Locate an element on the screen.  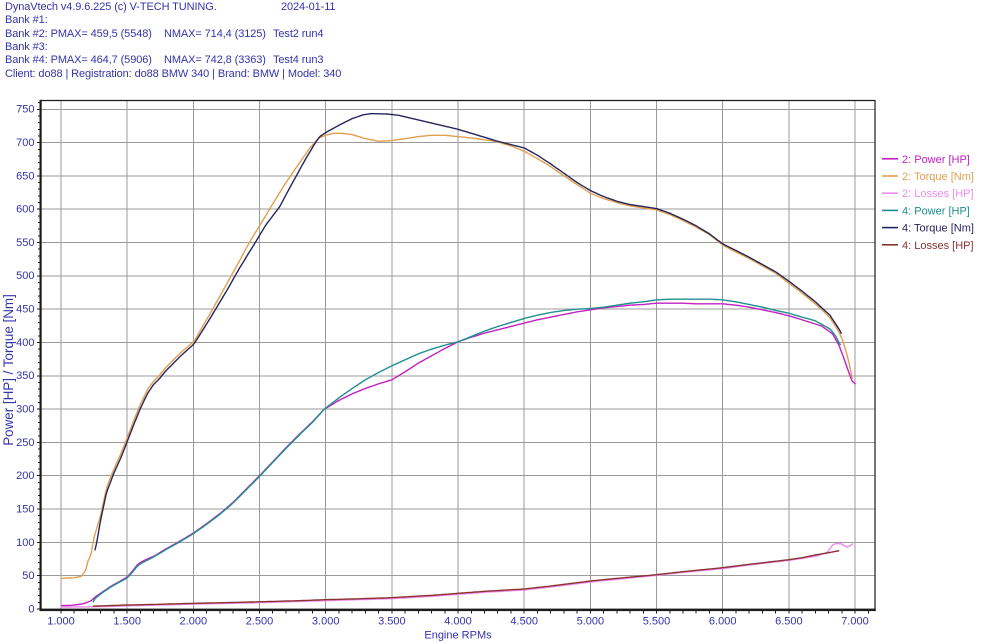
svg-text: 2: Power [HP] is located at coordinates (936, 160).